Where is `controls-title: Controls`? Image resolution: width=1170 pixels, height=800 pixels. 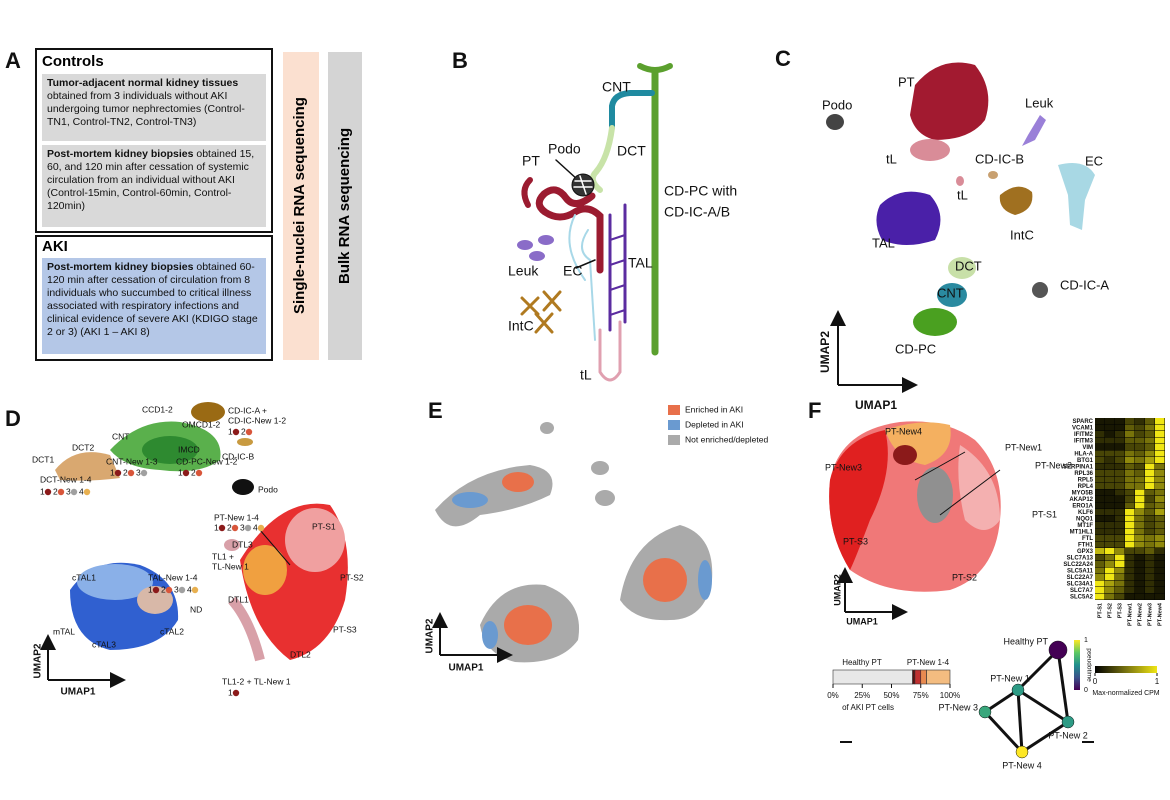
controls-title: Controls is located at coordinates (73, 61).